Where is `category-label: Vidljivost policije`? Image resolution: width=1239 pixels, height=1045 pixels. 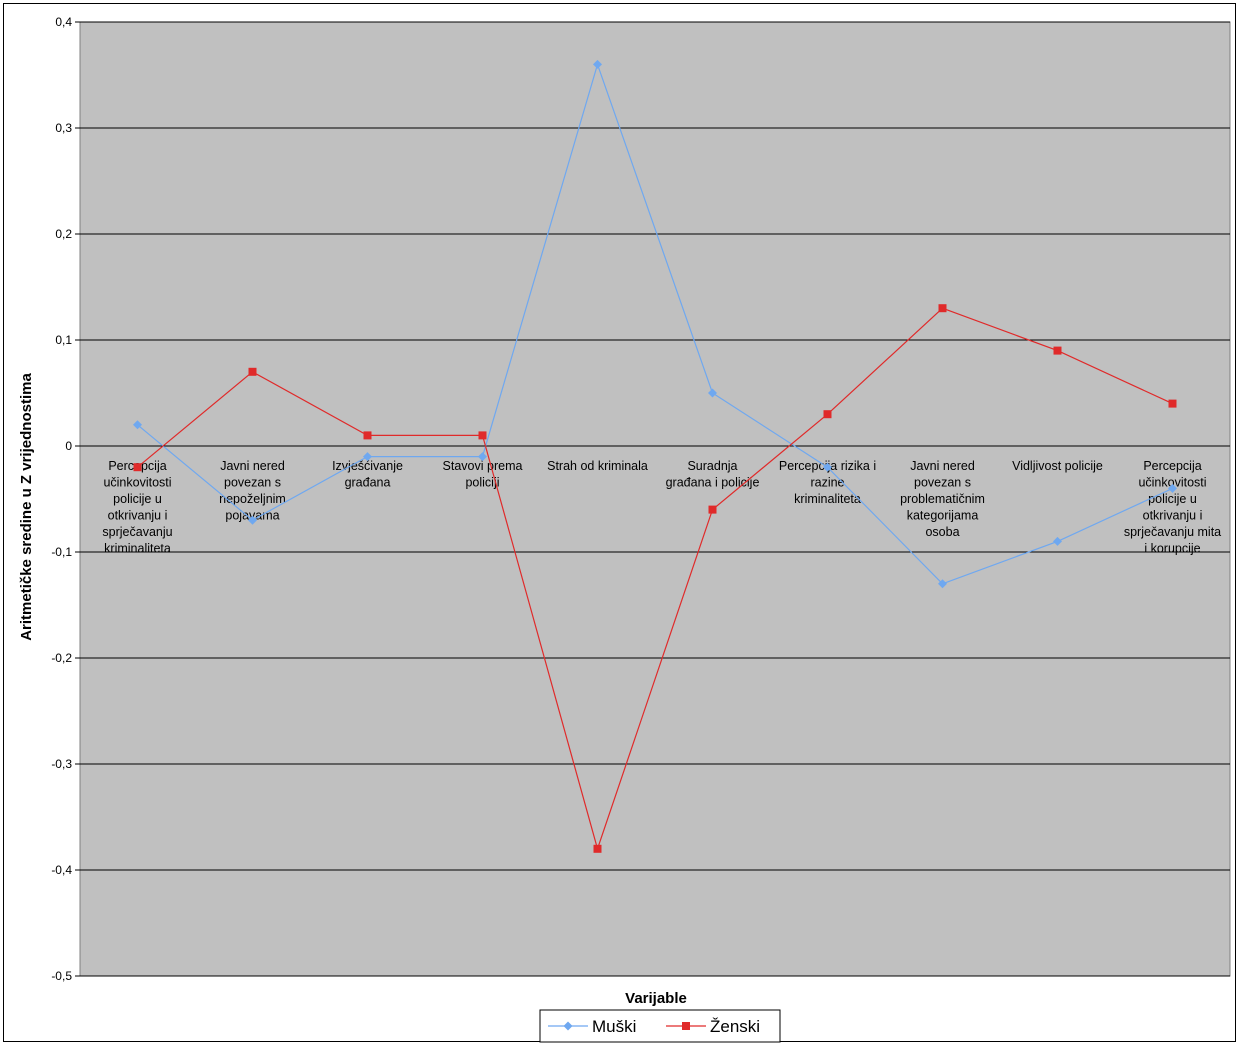
category-label: Vidljivost policije is located at coordinates (1057, 466).